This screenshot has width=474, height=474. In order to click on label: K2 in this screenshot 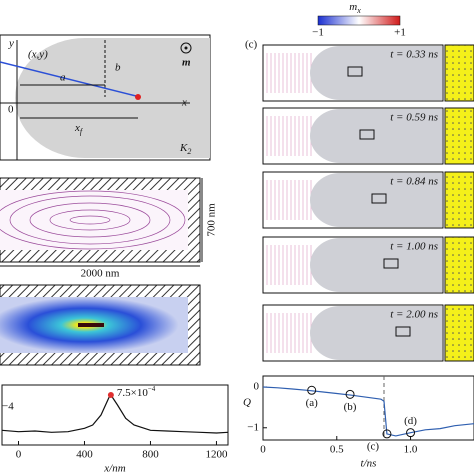, I will do `click(185, 149)`.